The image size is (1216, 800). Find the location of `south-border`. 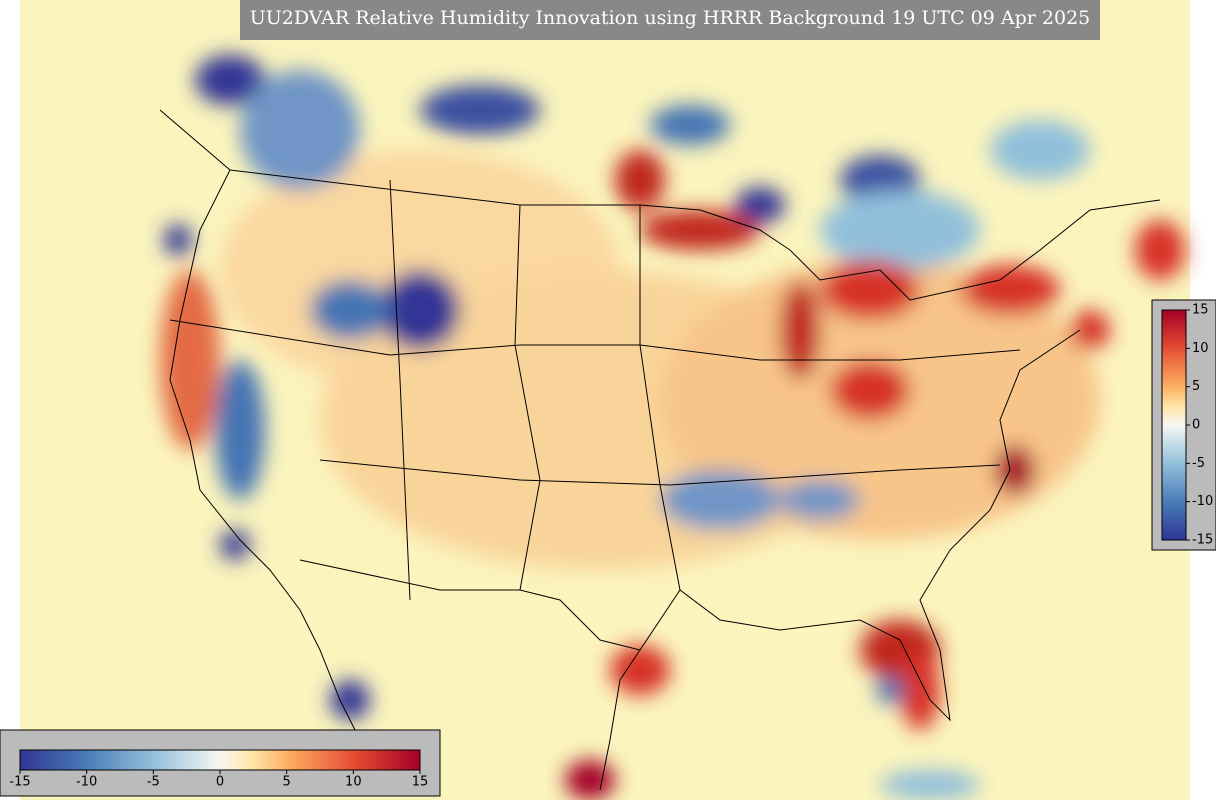

south-border is located at coordinates (470, 605).